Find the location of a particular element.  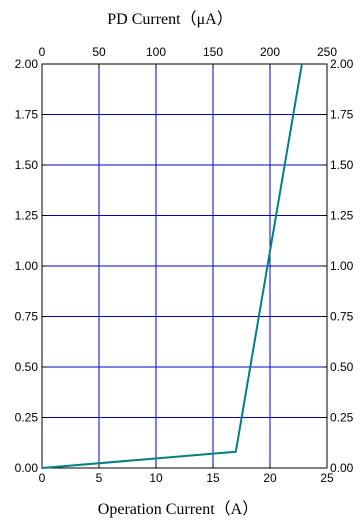

top-tick-label: 250 is located at coordinates (327, 52).